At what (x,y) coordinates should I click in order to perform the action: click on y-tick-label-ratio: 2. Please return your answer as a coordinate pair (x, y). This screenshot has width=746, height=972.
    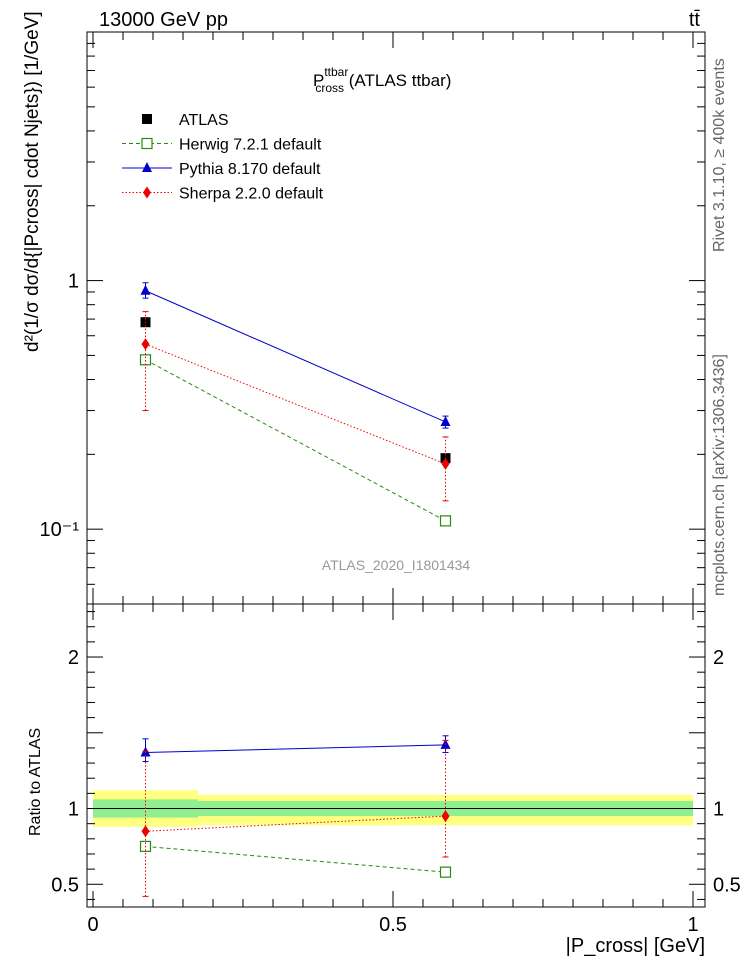
    Looking at the image, I should click on (73, 658).